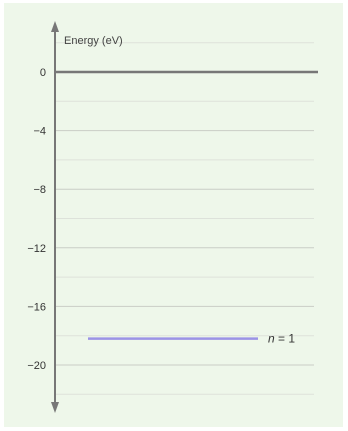 Image resolution: width=348 pixels, height=431 pixels. I want to click on y-axis-title: Energy (eV), so click(93, 41).